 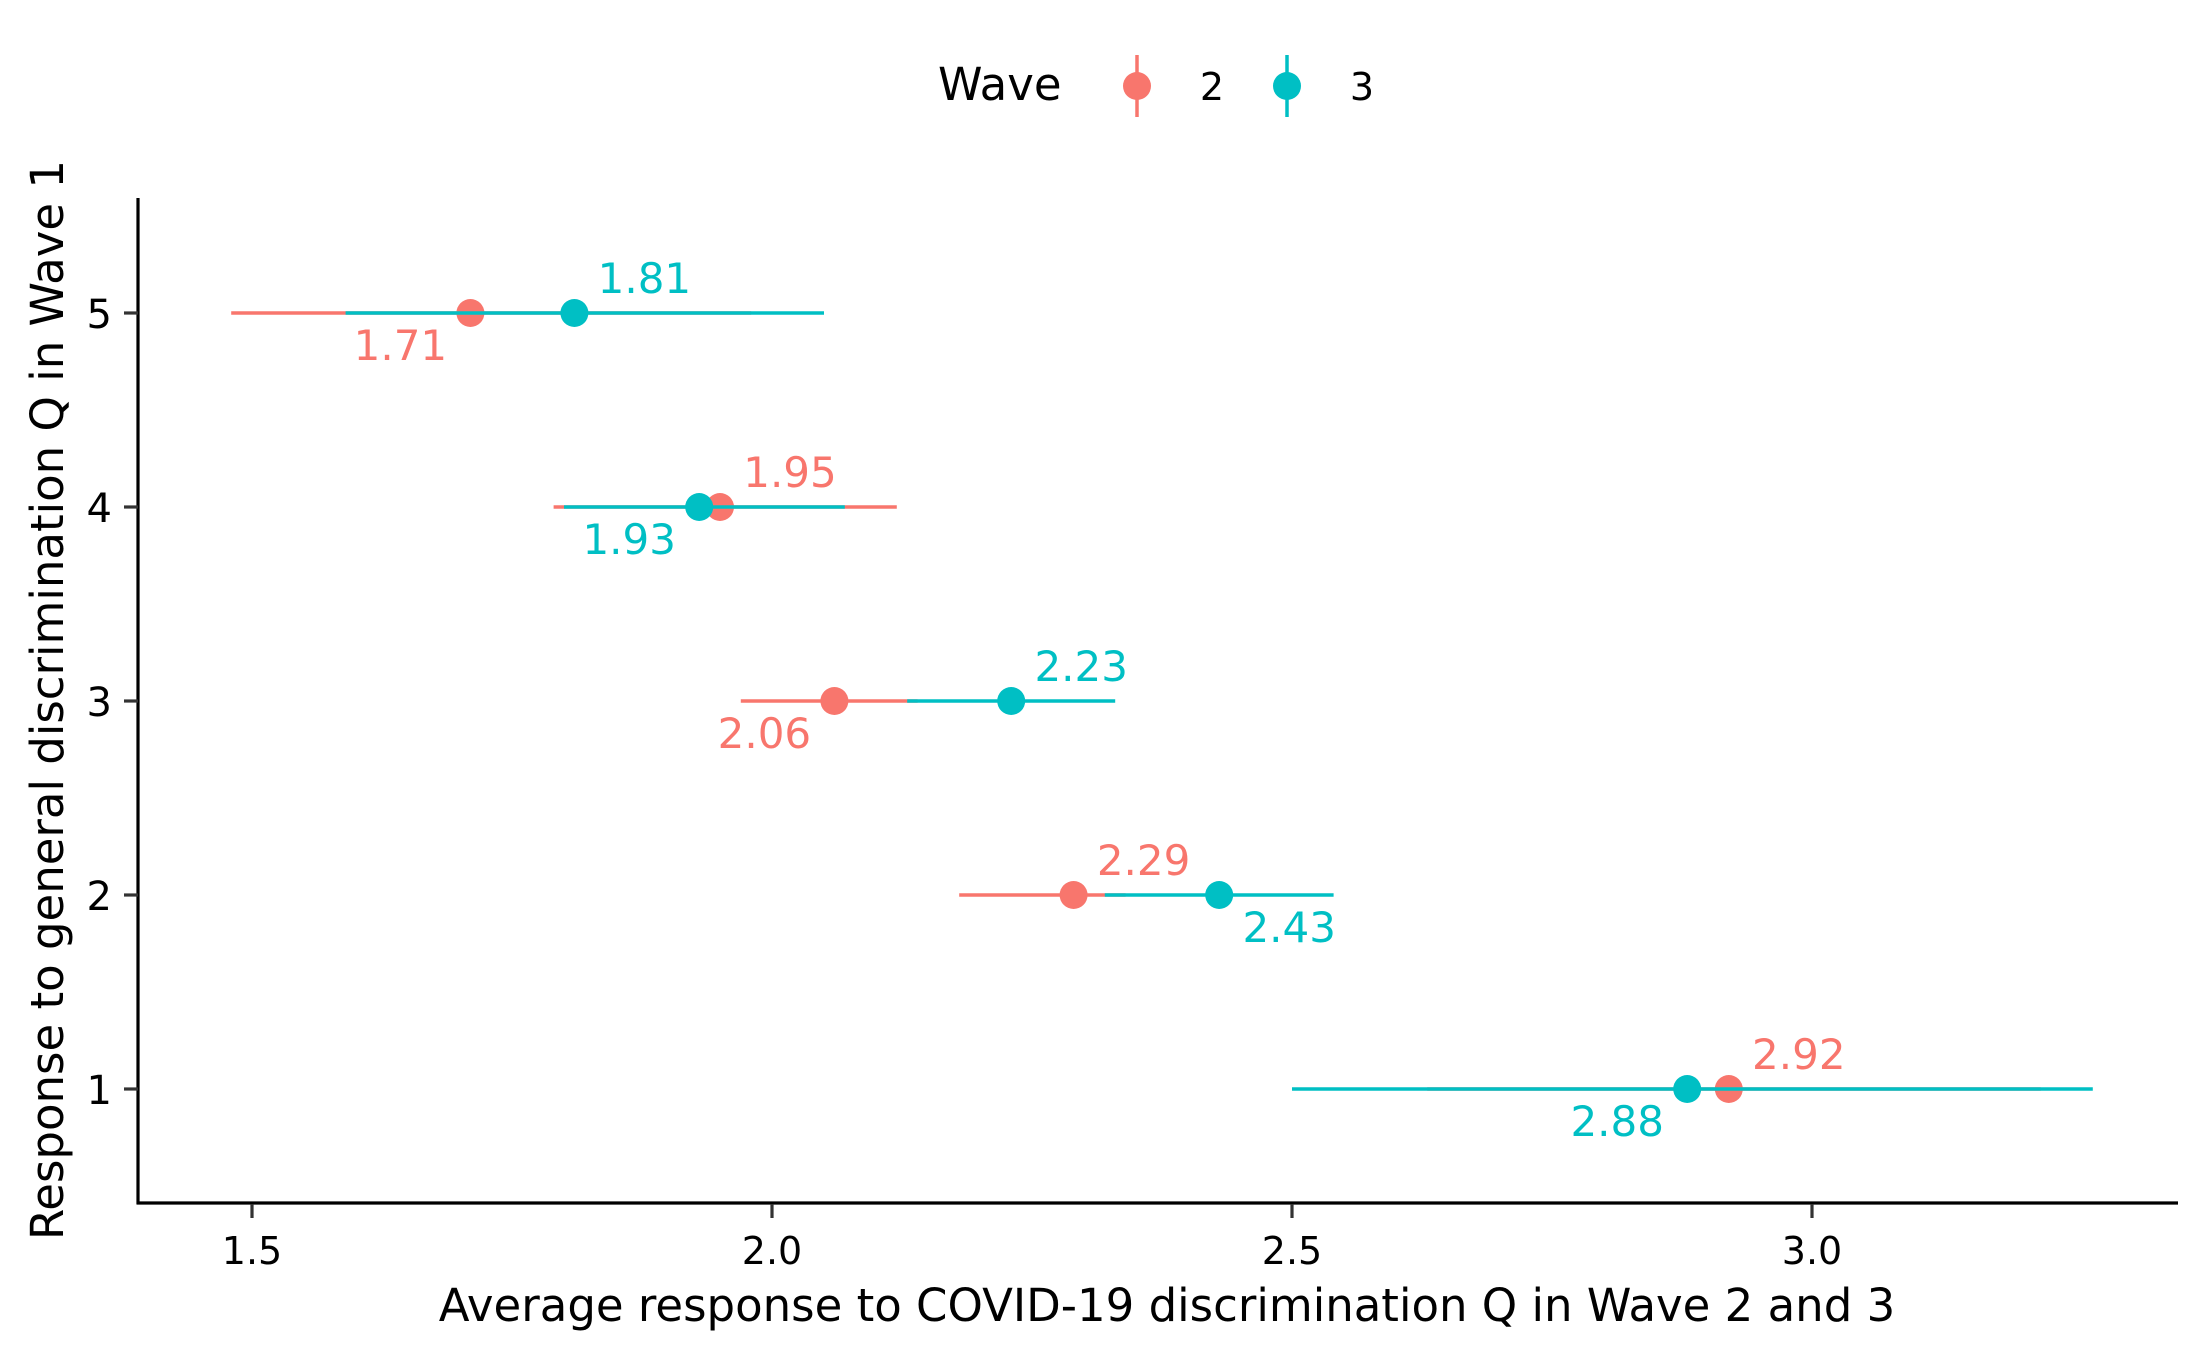 I want to click on y-tick-label: 4, so click(x=99, y=509).